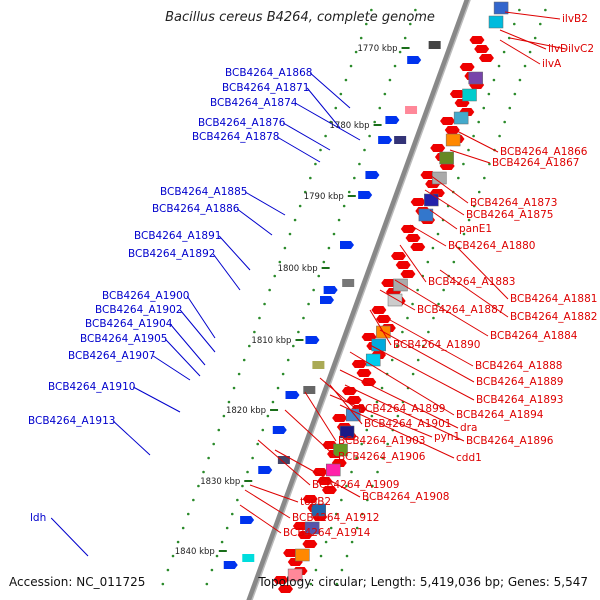  Describe the element at coordinates (355, 485) in the screenshot. I see `gene-label-reverse: BCB4264_A1909` at that location.